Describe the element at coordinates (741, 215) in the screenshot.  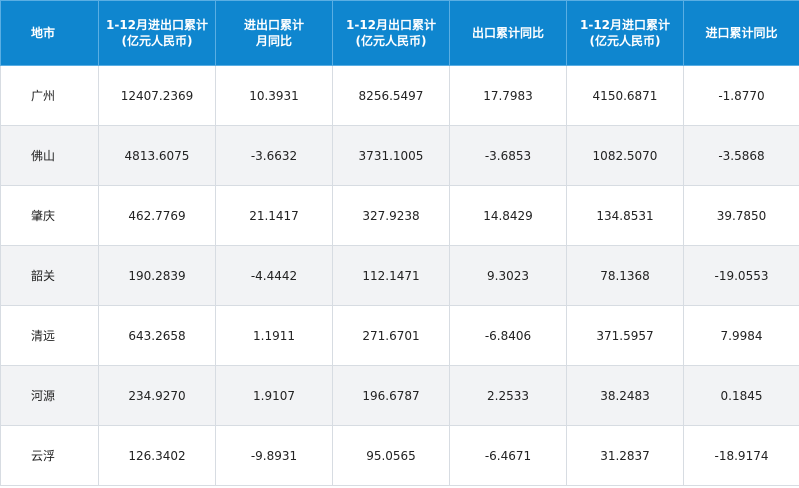
I see `cell-import-yoy: 39.7850` at that location.